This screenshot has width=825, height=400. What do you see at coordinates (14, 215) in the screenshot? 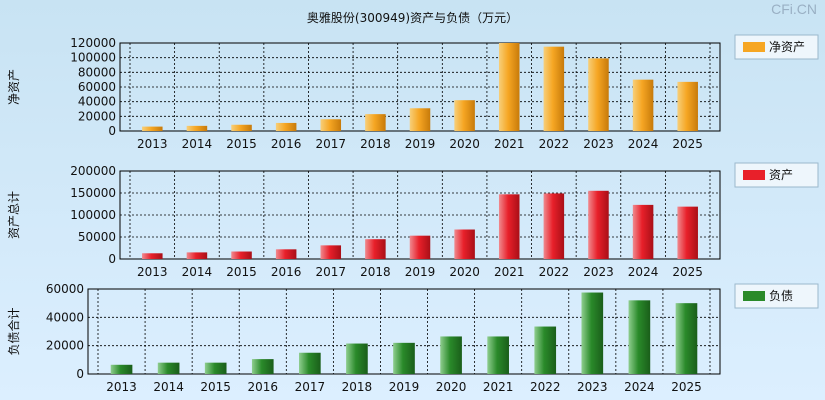
I see `y-axis-label: 资产总计` at bounding box center [14, 215].